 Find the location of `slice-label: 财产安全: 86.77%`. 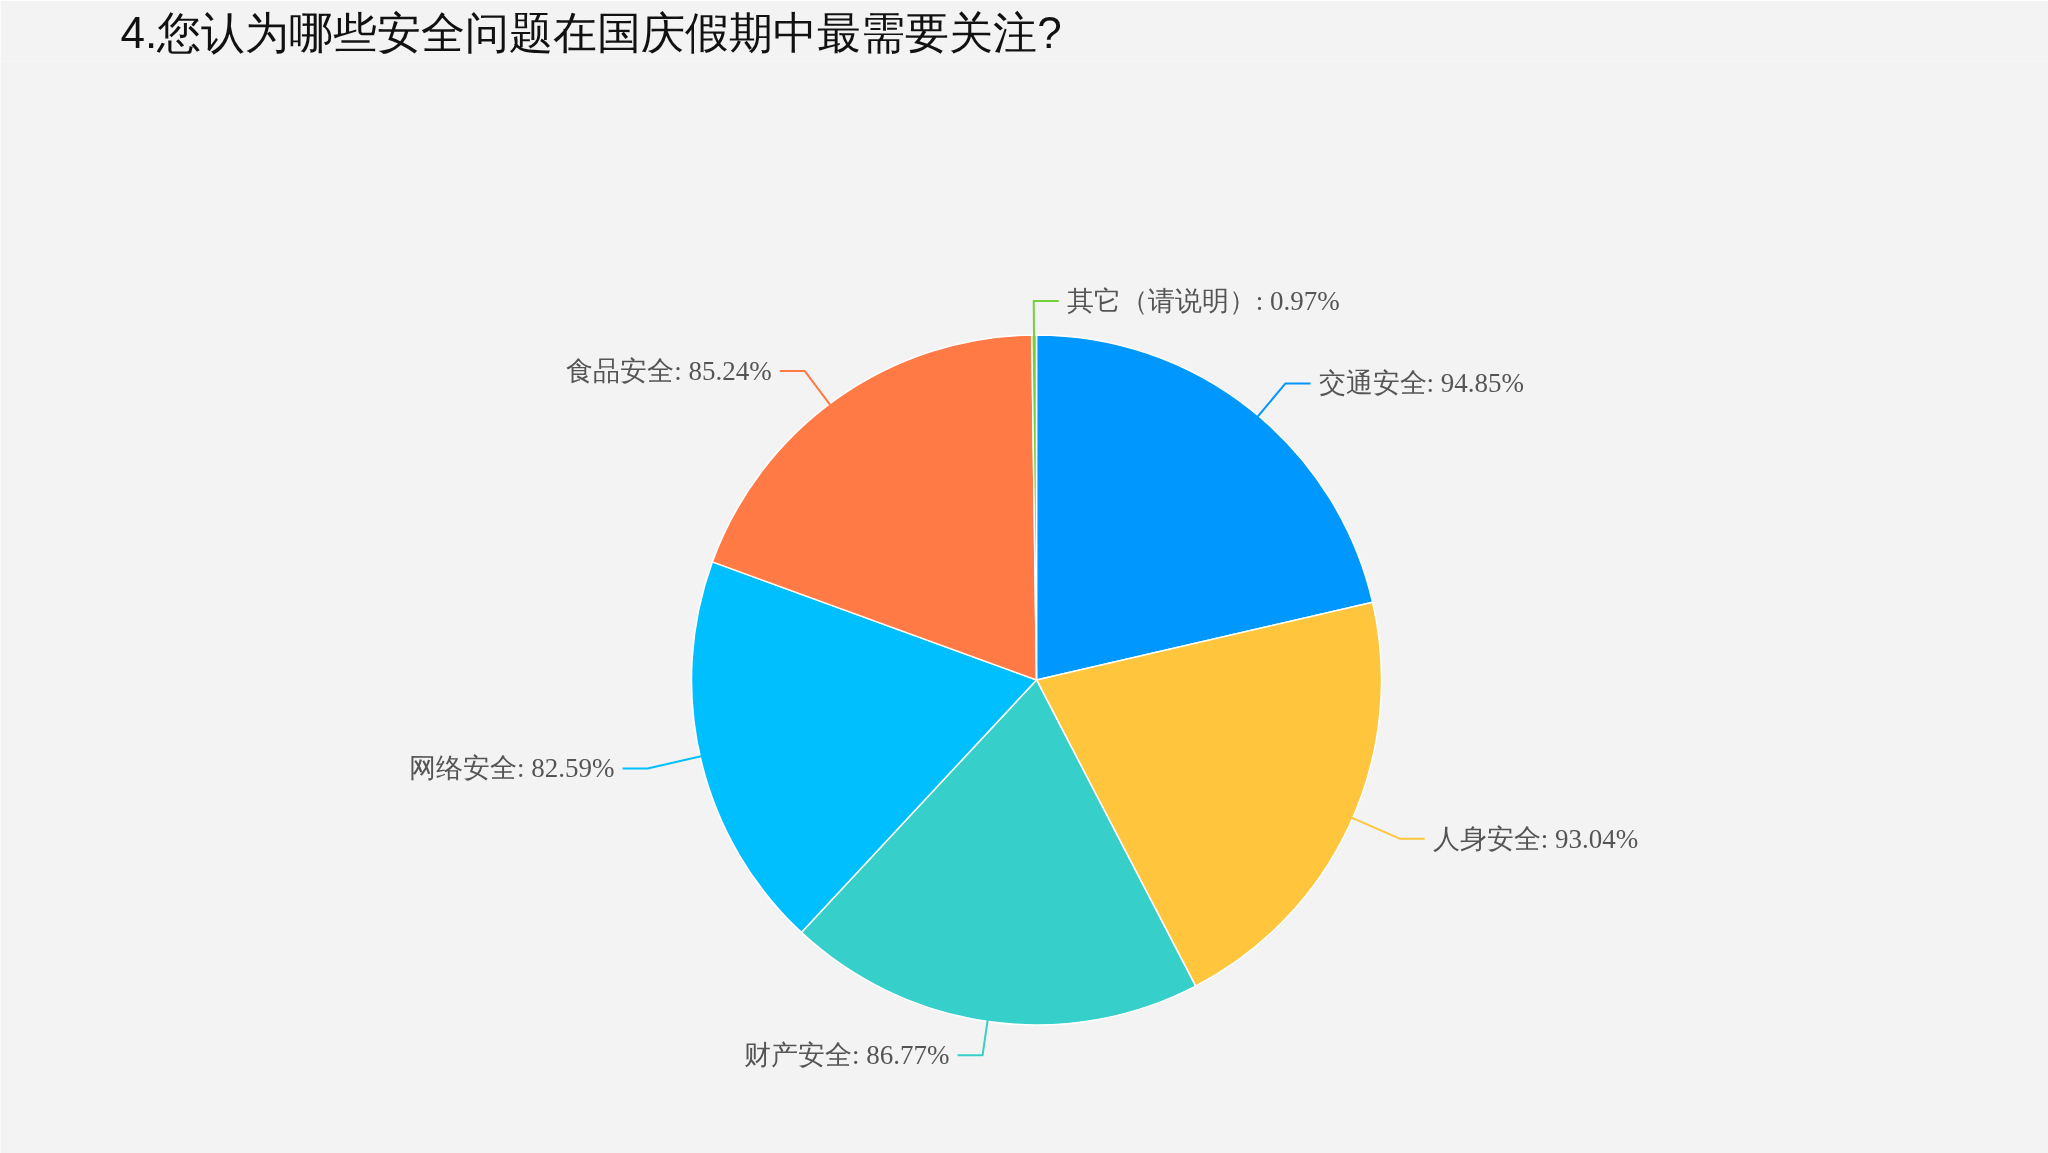

slice-label: 财产安全: 86.77% is located at coordinates (847, 1055).